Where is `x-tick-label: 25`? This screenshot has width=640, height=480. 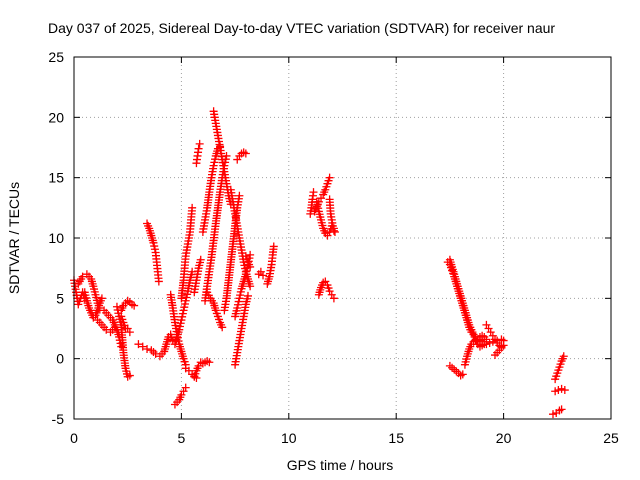
x-tick-label: 25 is located at coordinates (611, 438).